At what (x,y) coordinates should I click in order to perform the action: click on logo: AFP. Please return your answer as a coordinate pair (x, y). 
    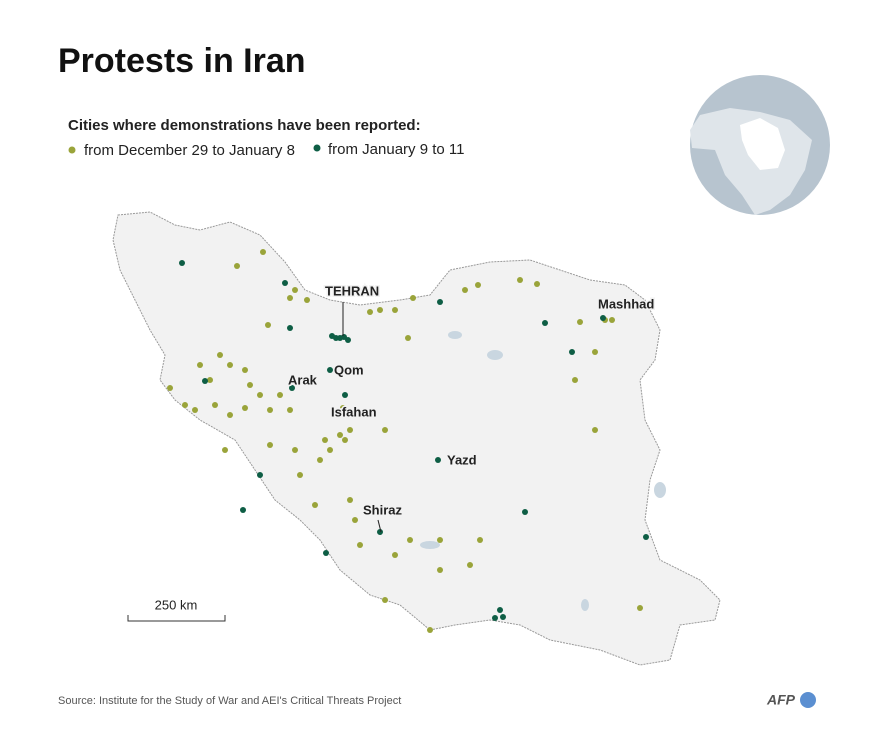
    Looking at the image, I should click on (781, 700).